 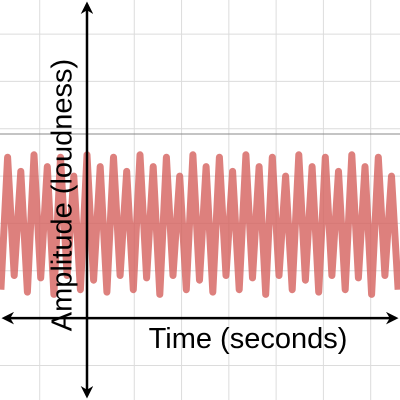 I want to click on y-axis-label: Amplitude (loudness), so click(x=63, y=195).